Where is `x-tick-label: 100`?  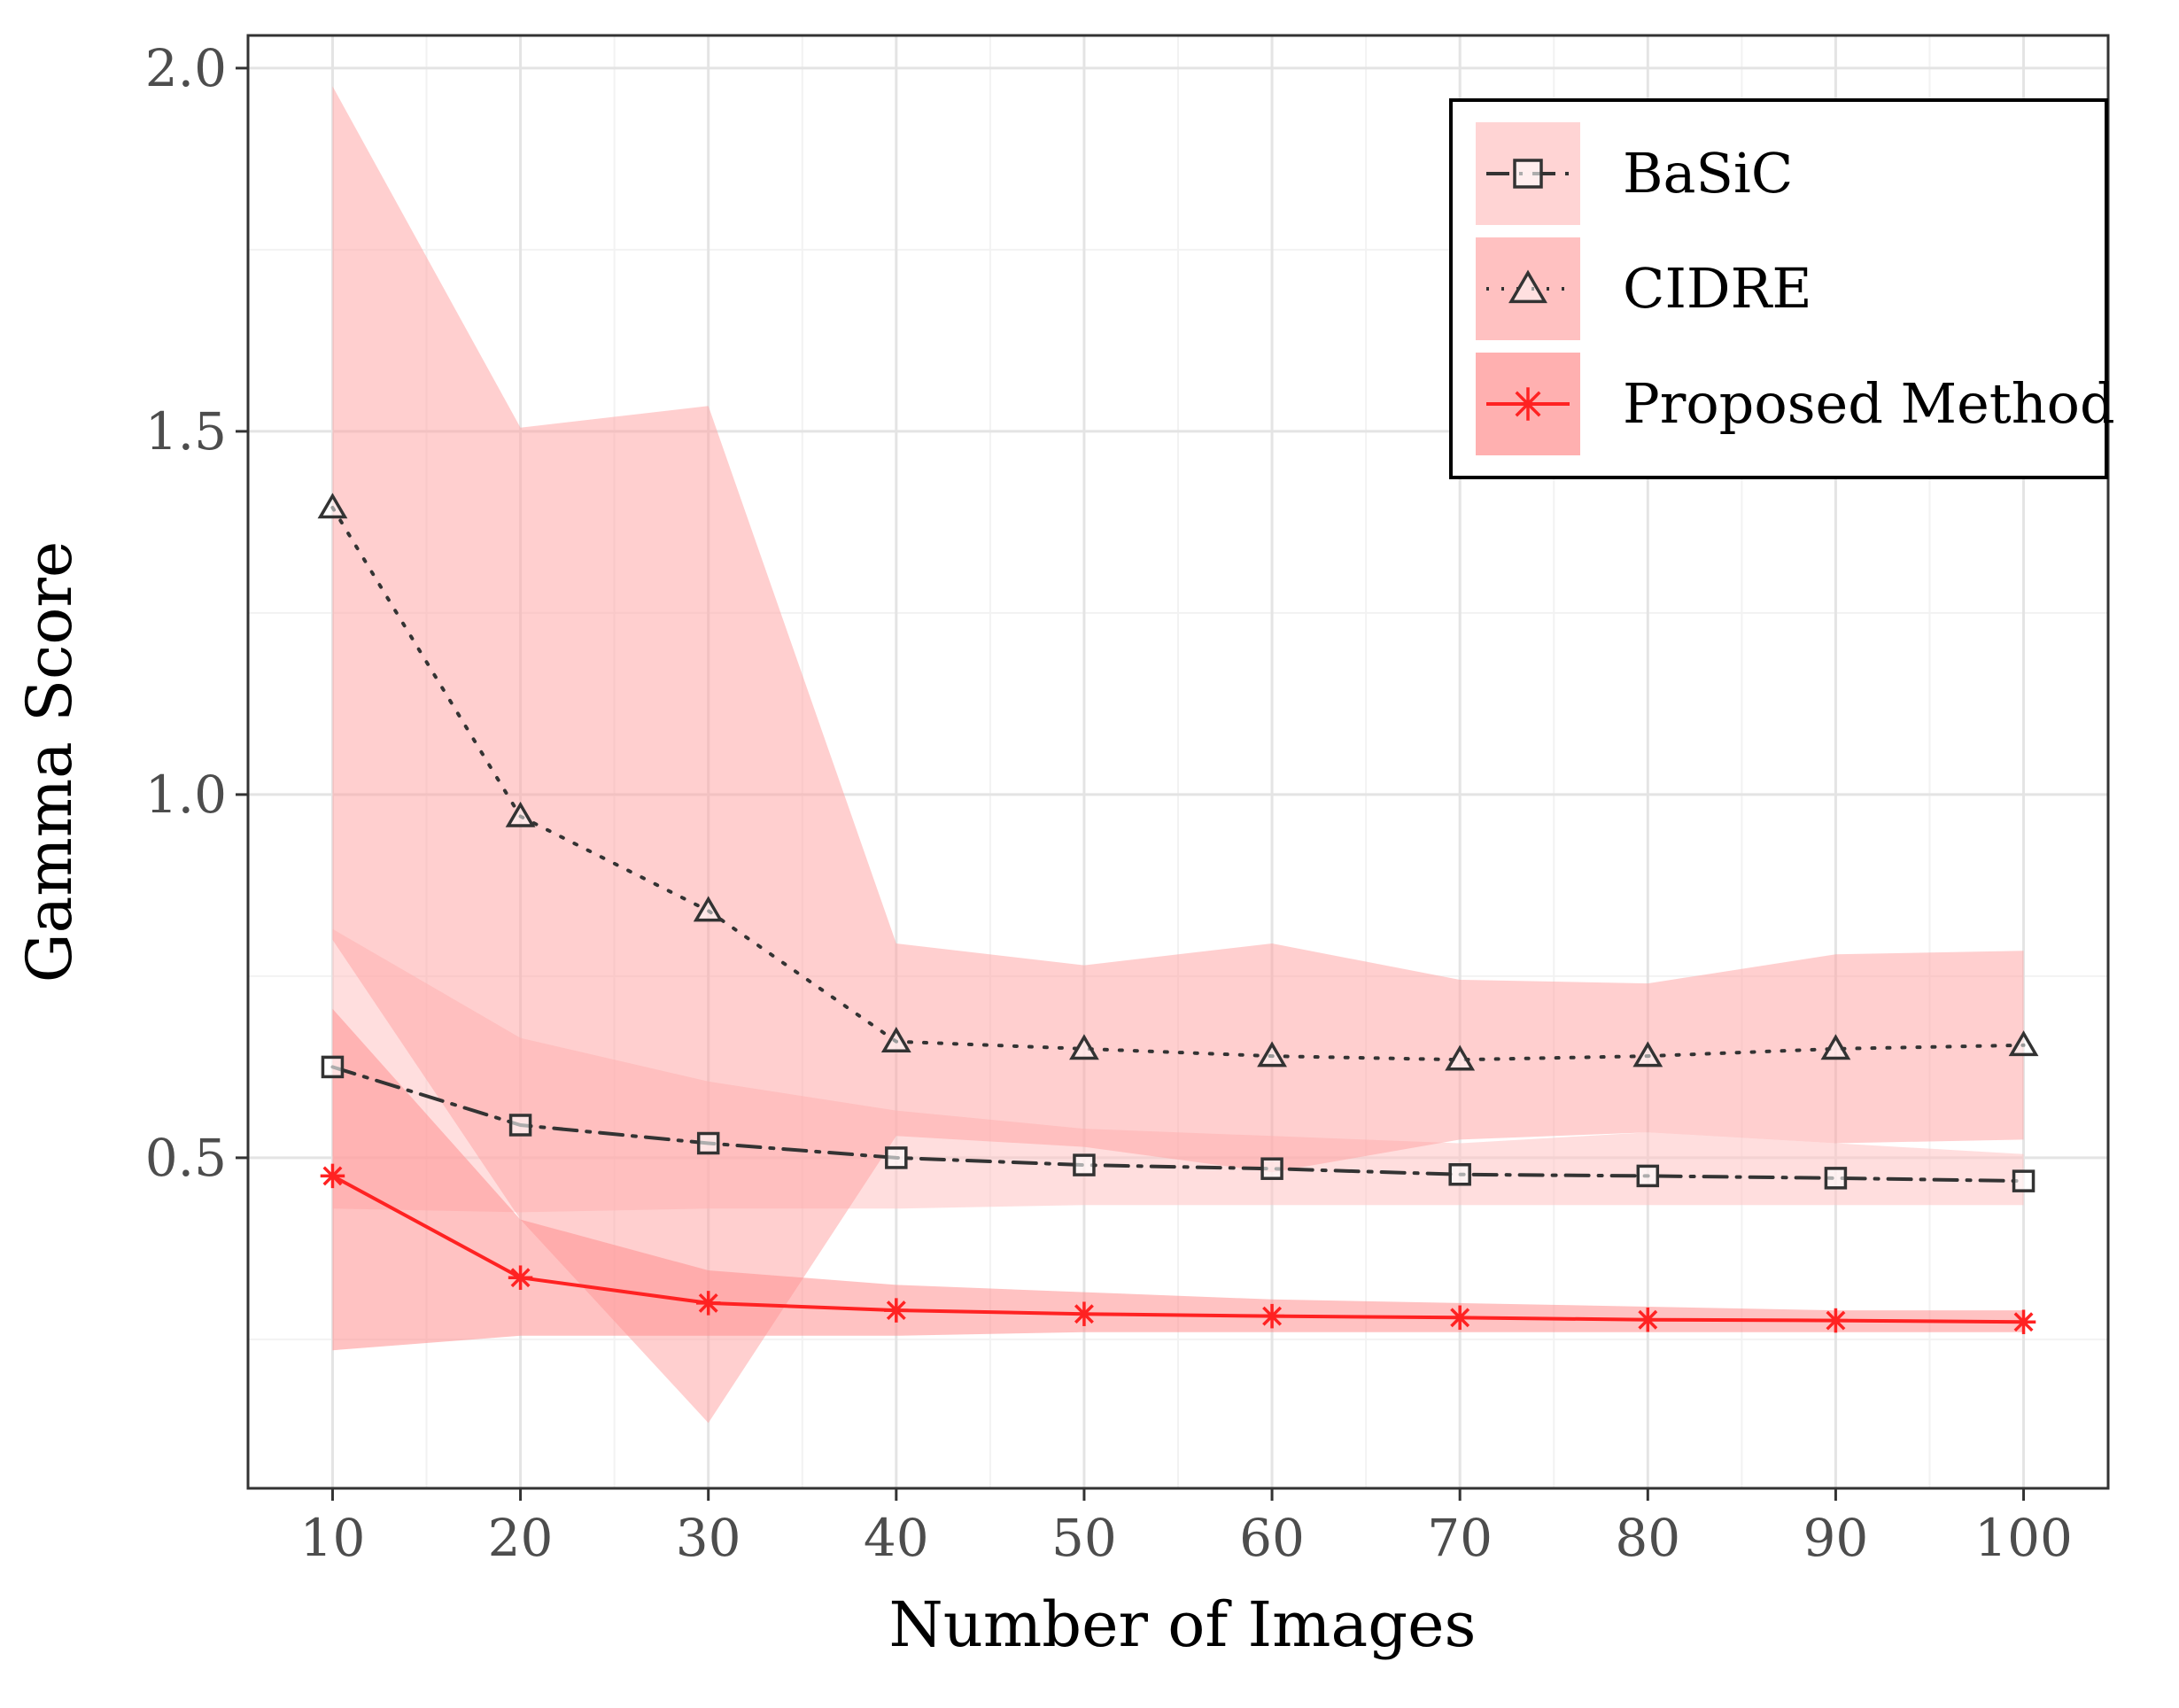 x-tick-label: 100 is located at coordinates (2023, 1538).